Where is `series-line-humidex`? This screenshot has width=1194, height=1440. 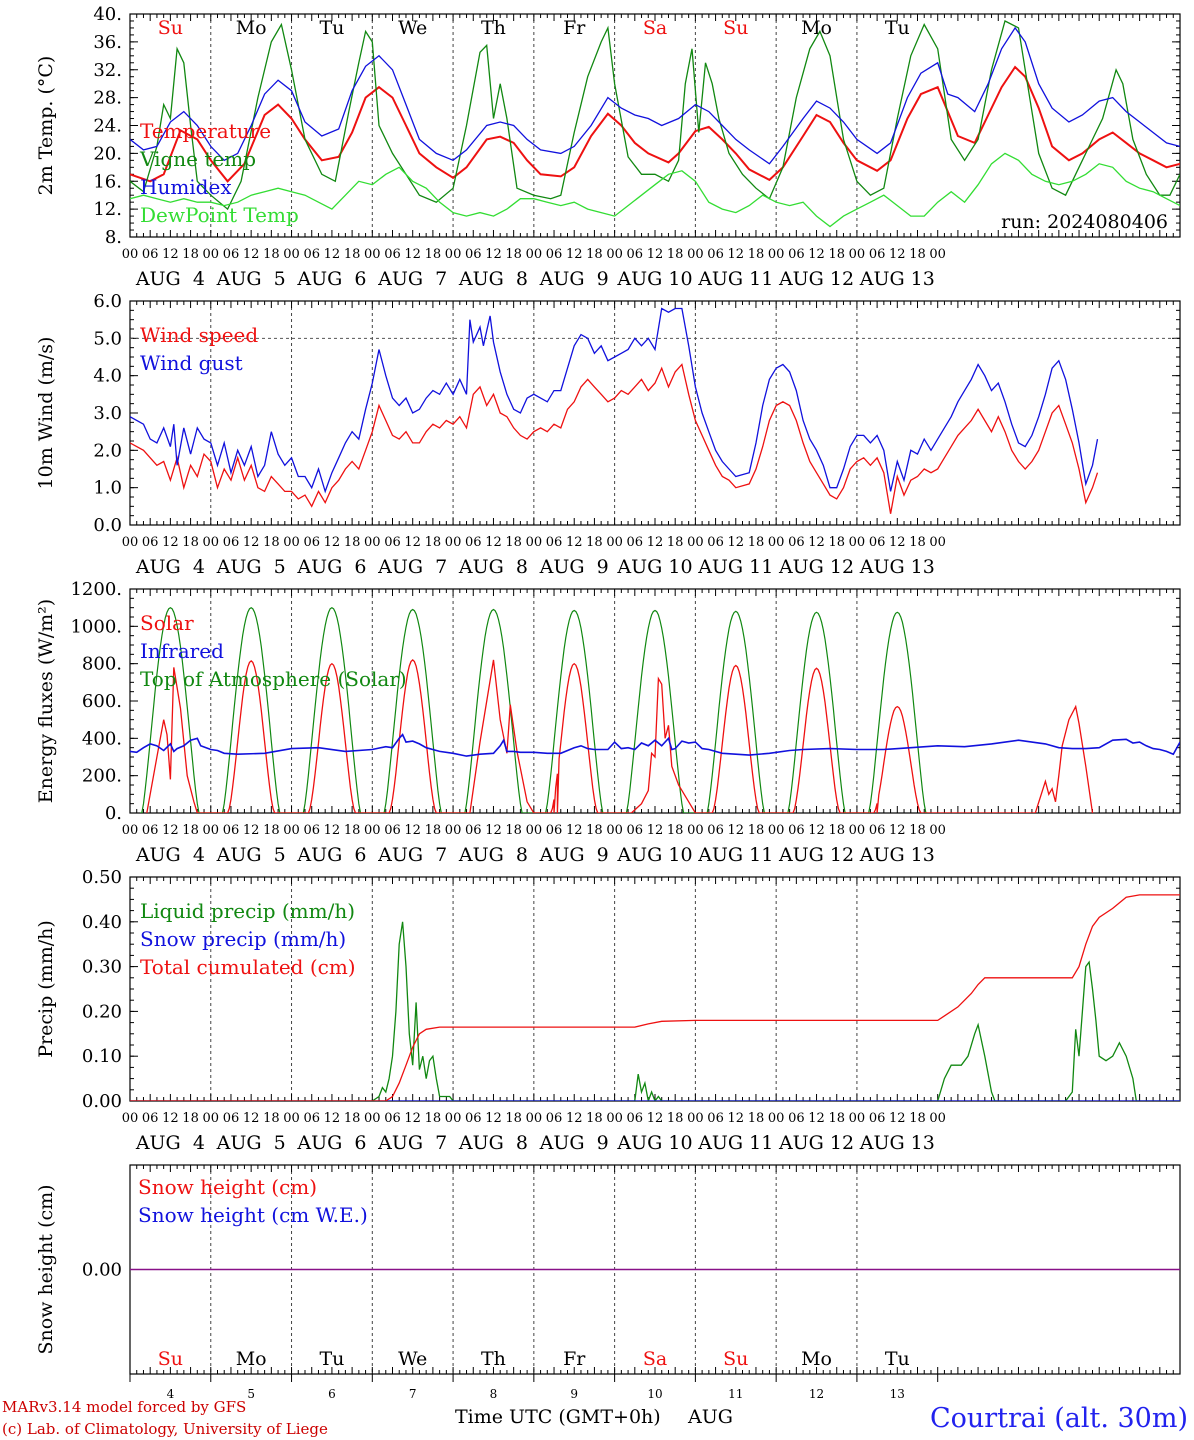 series-line-humidex is located at coordinates (655, 95).